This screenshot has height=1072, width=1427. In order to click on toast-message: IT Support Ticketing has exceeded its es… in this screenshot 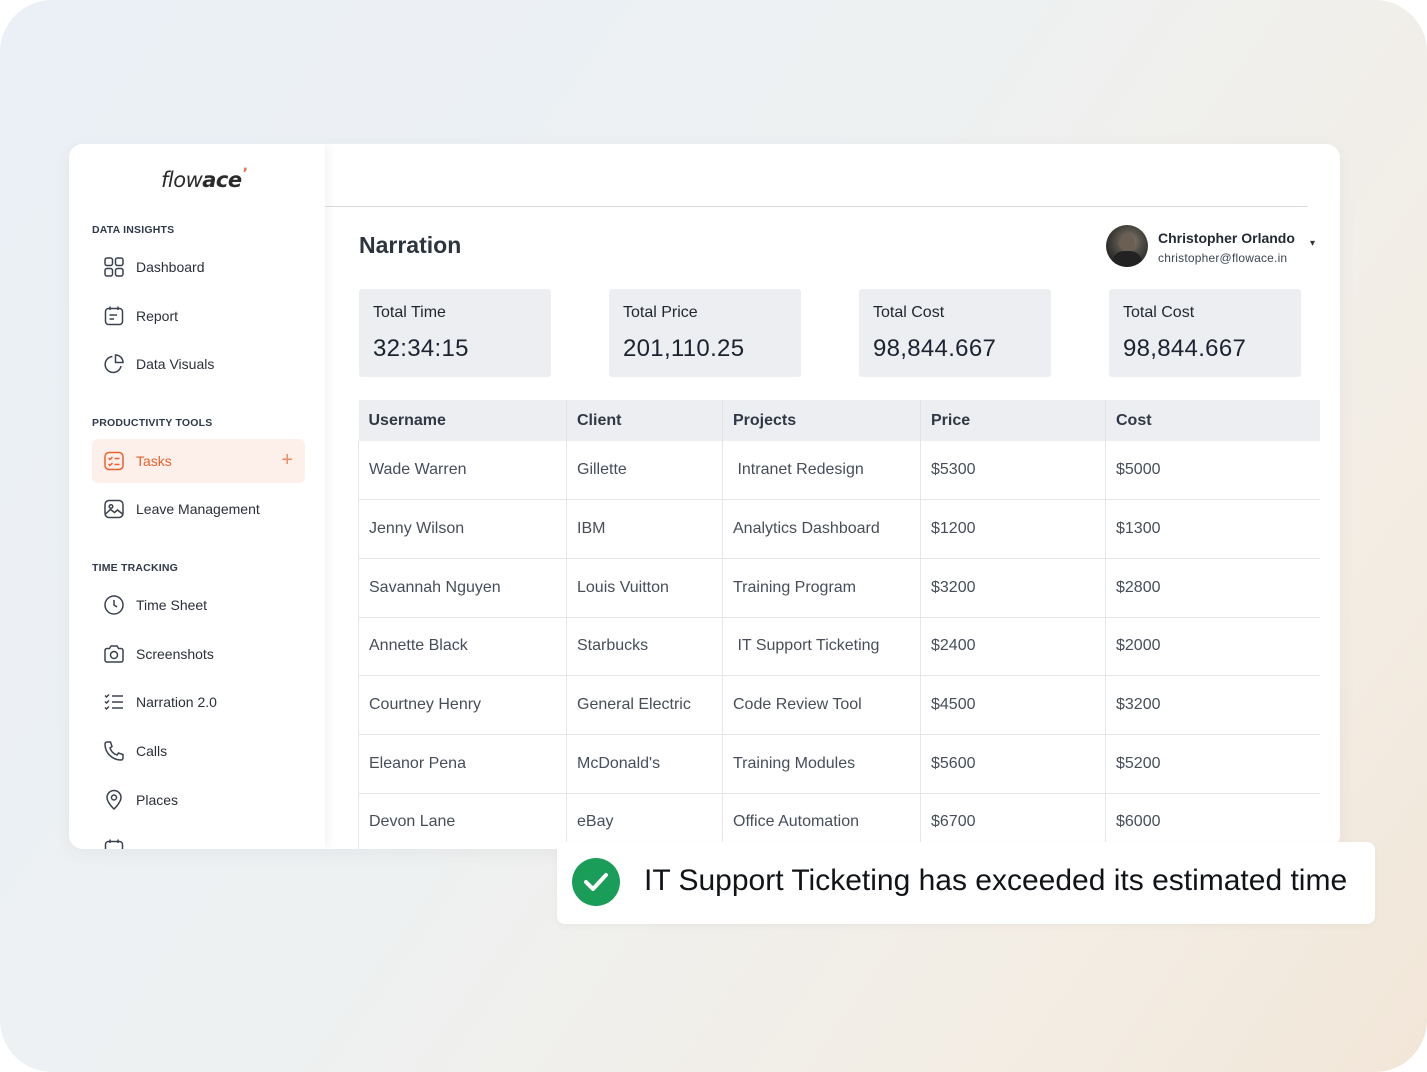, I will do `click(996, 880)`.